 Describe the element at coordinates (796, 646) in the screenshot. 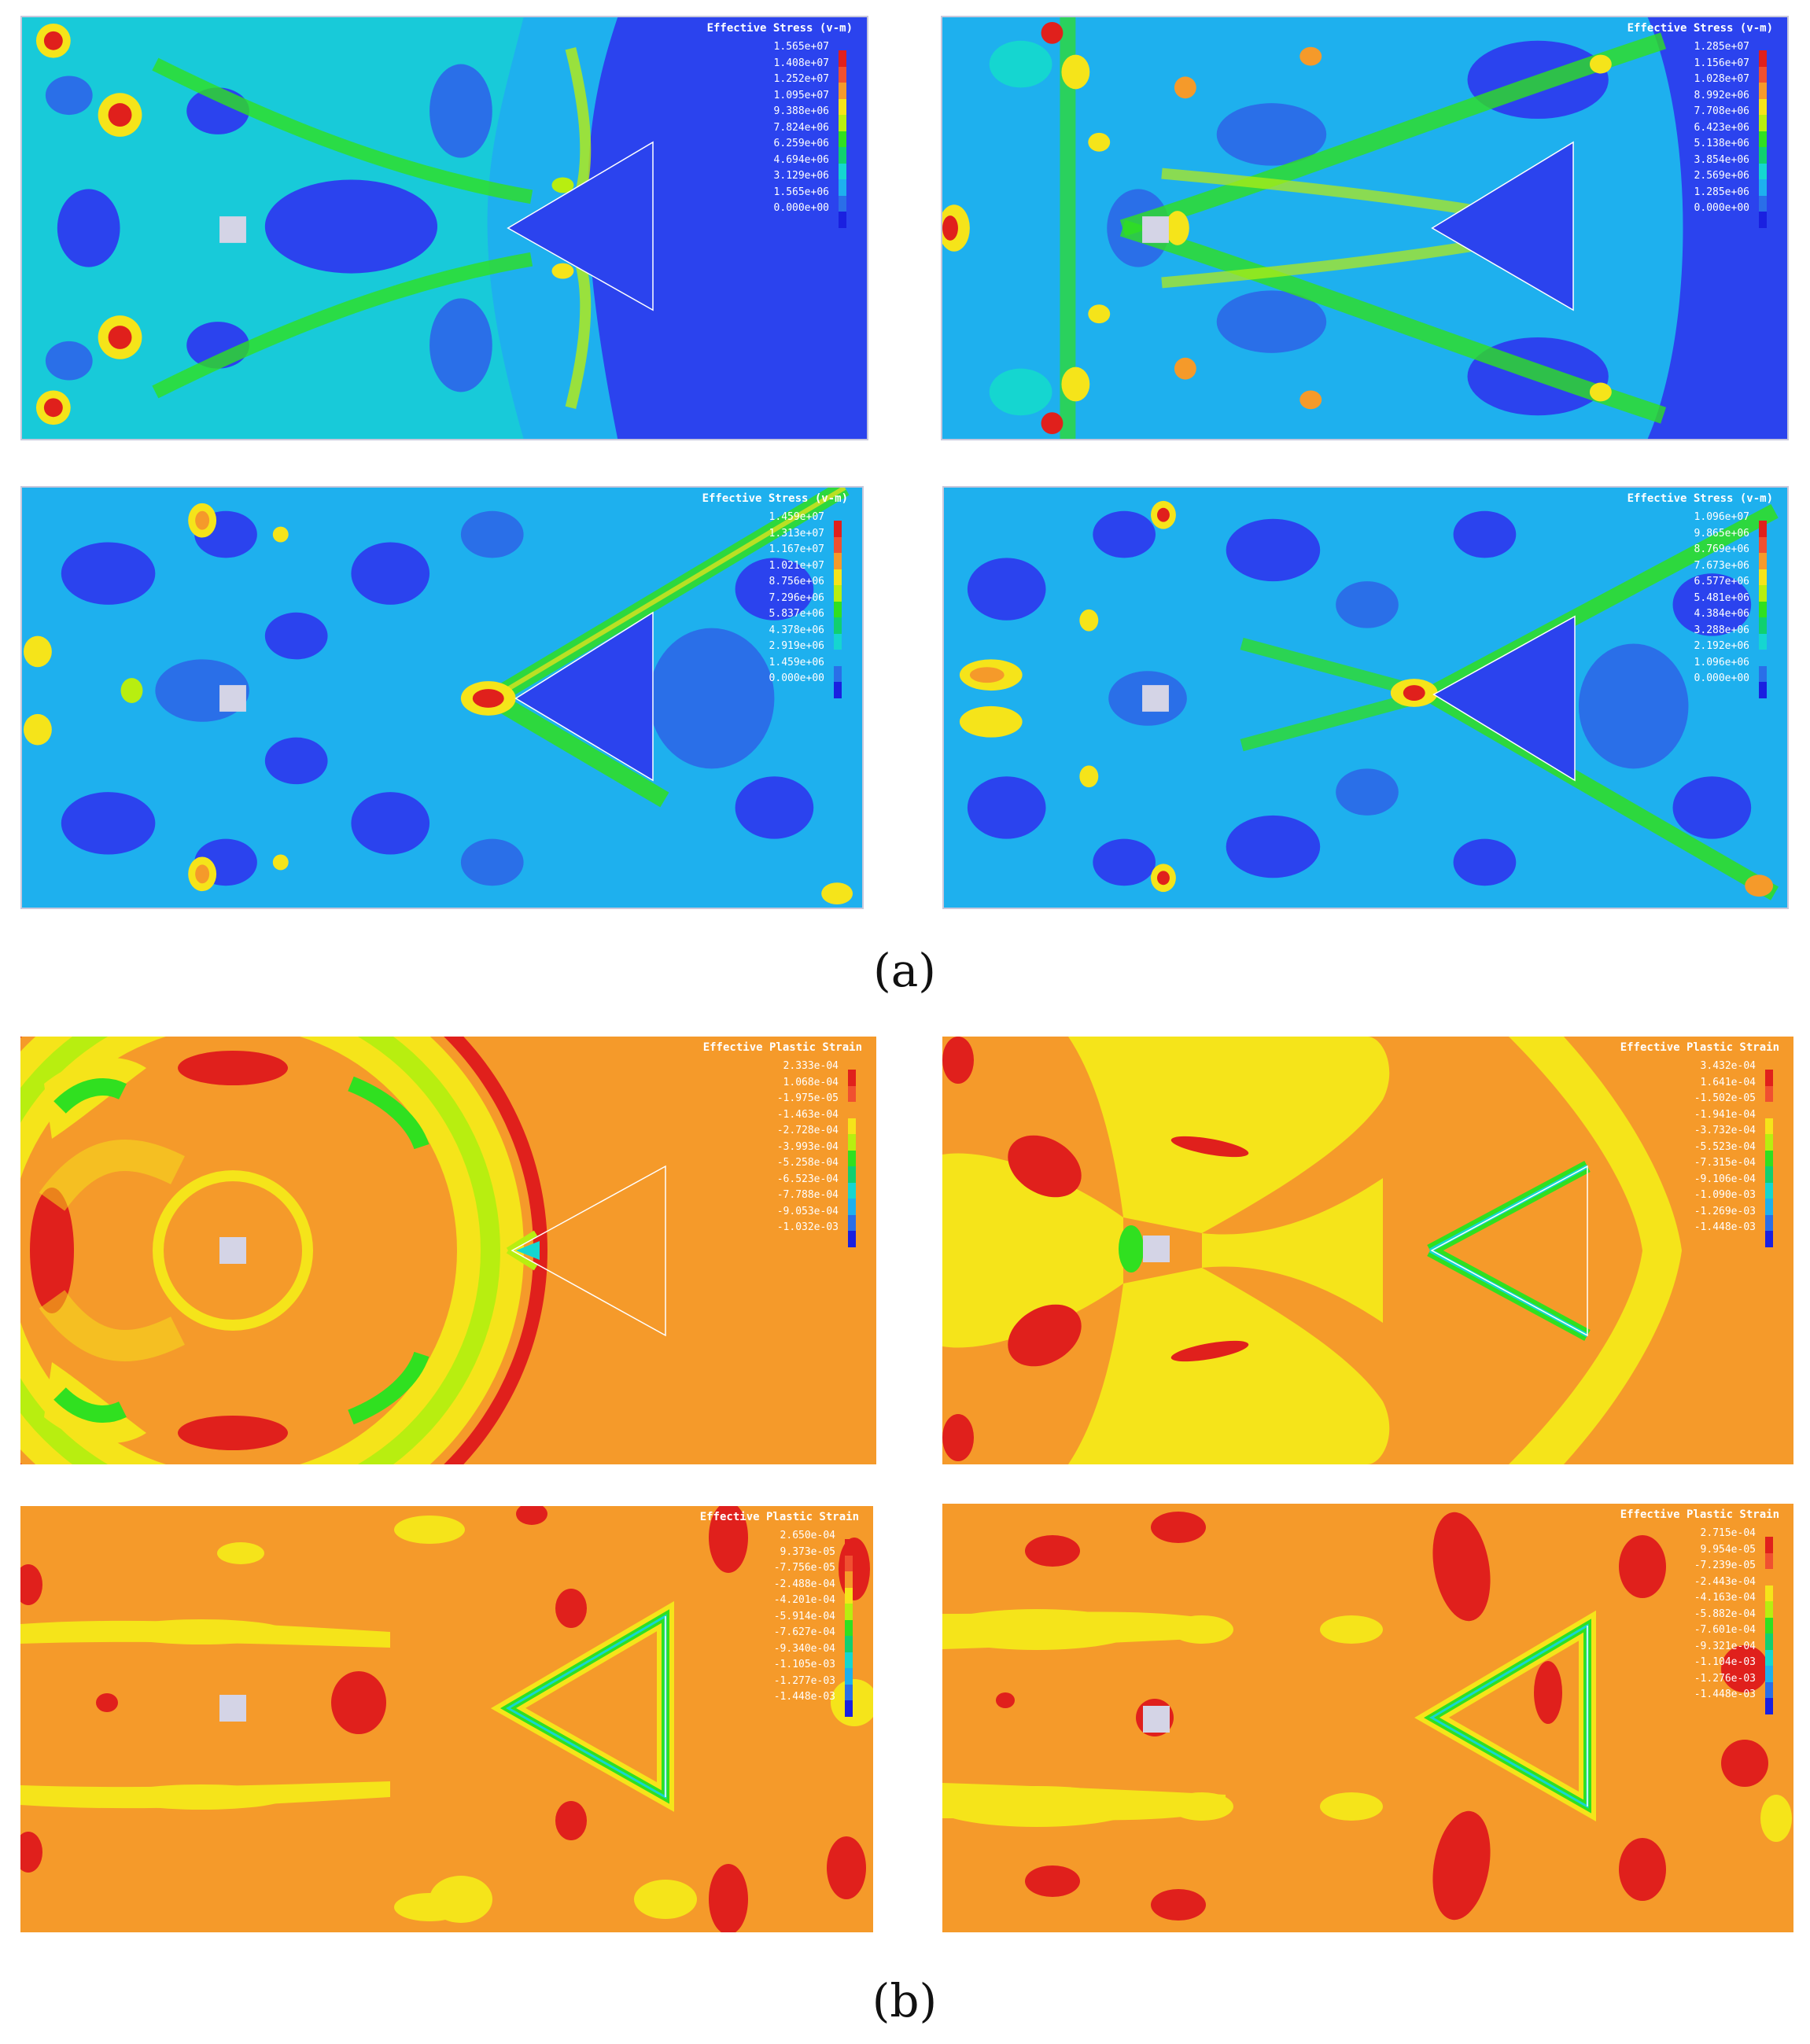

I see `legend-value: 2.919e+06` at that location.